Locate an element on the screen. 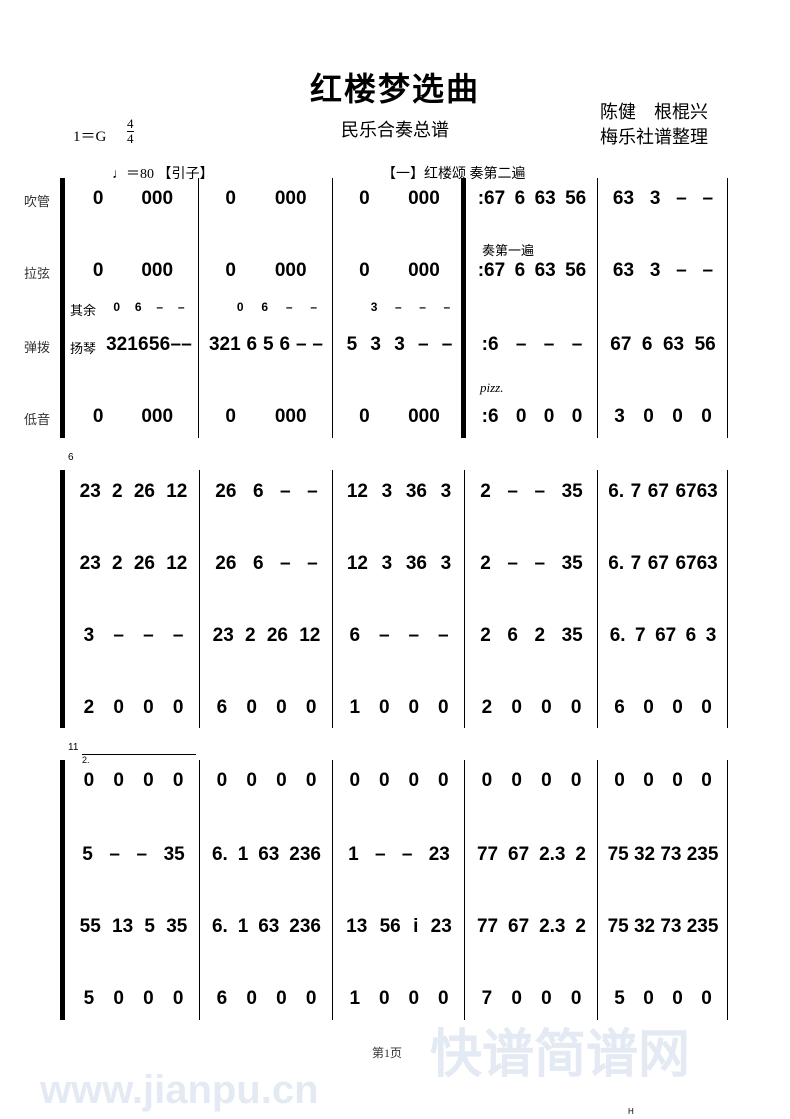 This screenshot has width=790, height=1119. qiyu-measure: 3 – – – is located at coordinates (410, 307).